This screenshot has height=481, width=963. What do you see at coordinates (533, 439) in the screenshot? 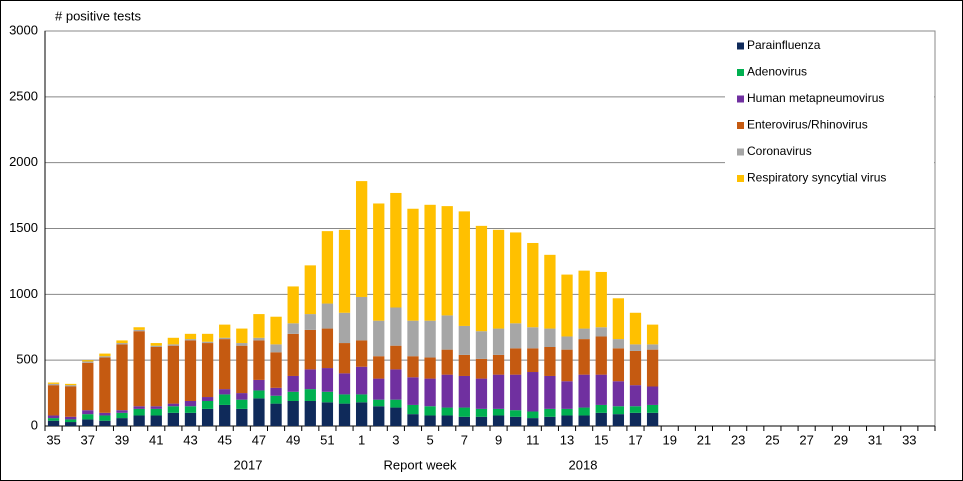
I see `x-tick-label: 11` at bounding box center [533, 439].